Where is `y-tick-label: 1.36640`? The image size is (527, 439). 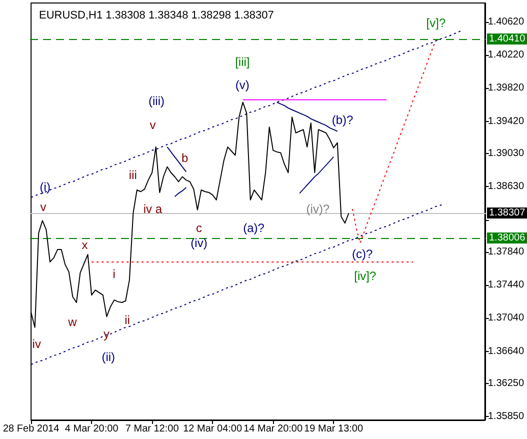
y-tick-label: 1.36640 is located at coordinates (506, 351).